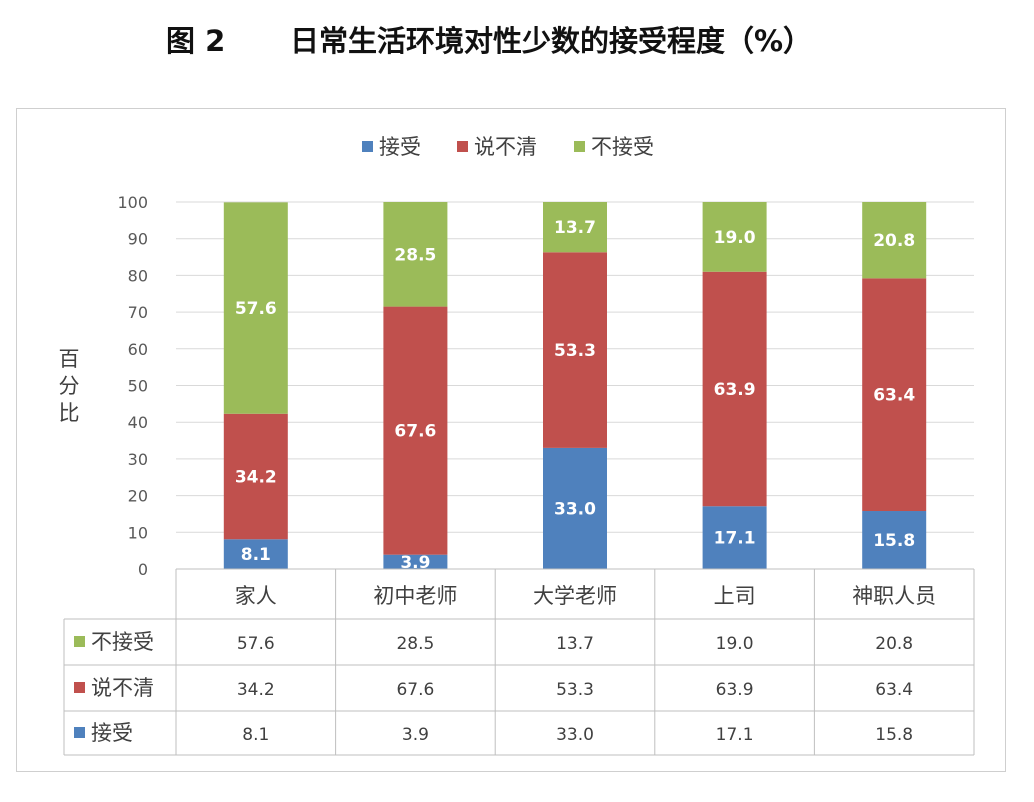 The image size is (1034, 802). What do you see at coordinates (415, 735) in the screenshot?
I see `table-cell: 3.9` at bounding box center [415, 735].